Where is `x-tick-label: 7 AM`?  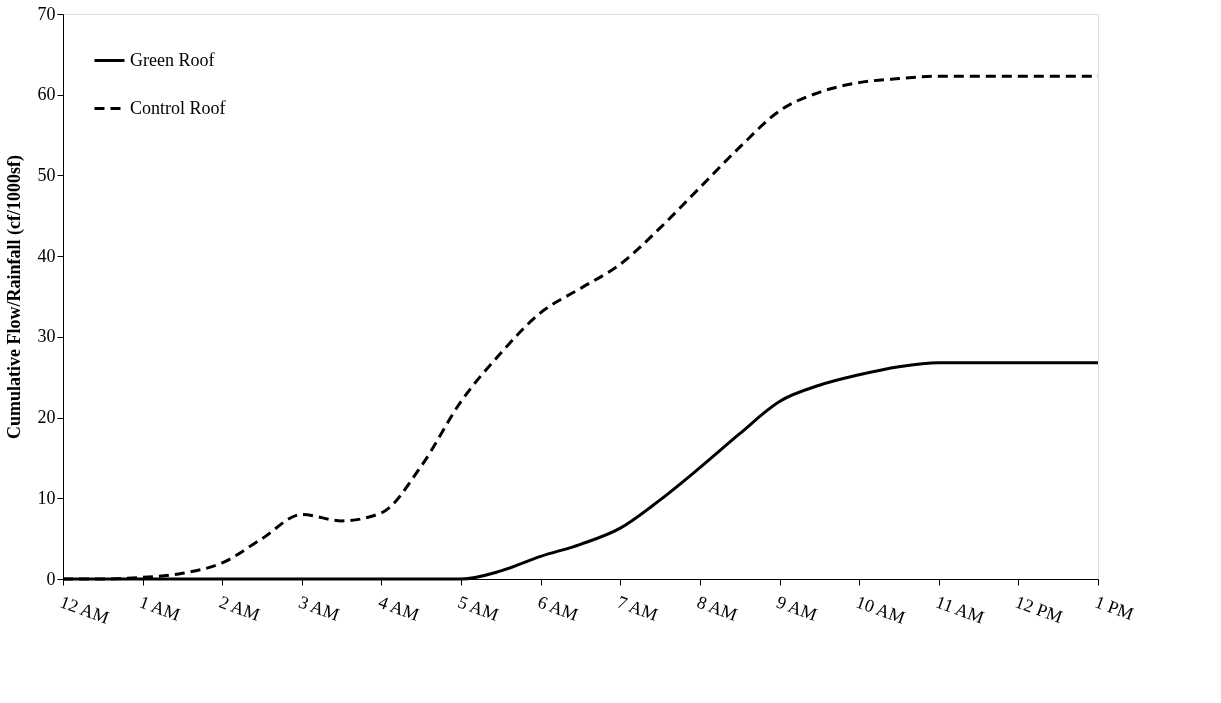
x-tick-label: 7 AM is located at coordinates (637, 608).